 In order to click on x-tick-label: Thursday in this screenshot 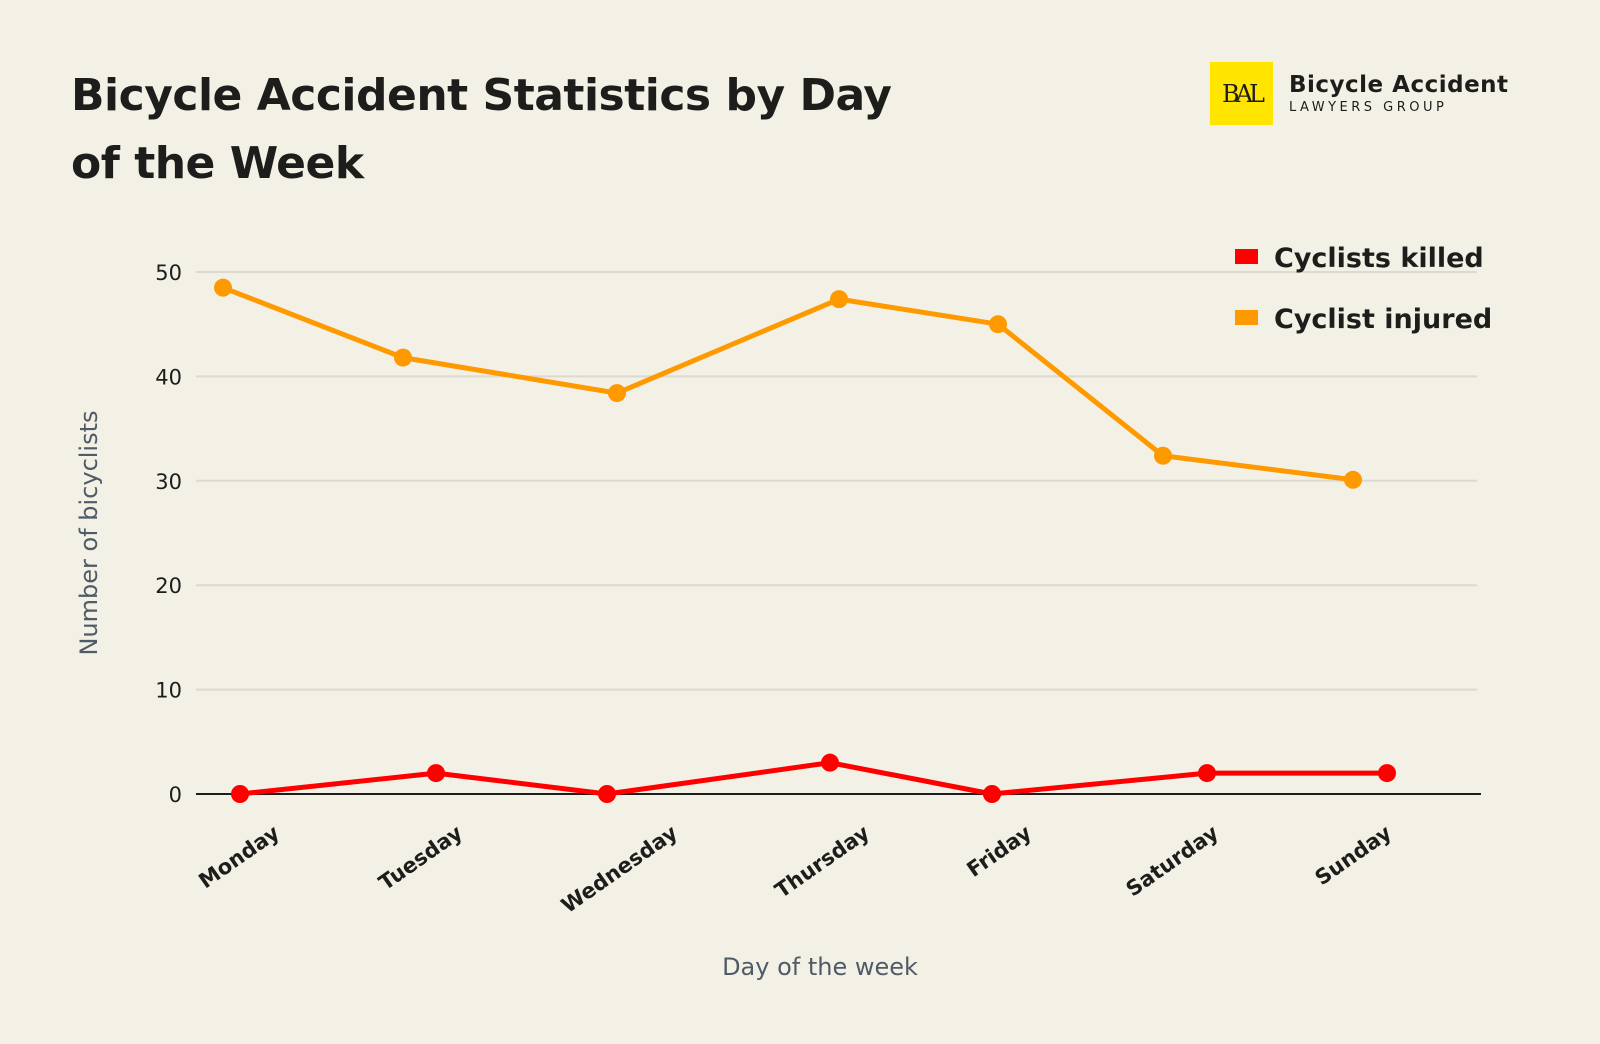, I will do `click(823, 861)`.